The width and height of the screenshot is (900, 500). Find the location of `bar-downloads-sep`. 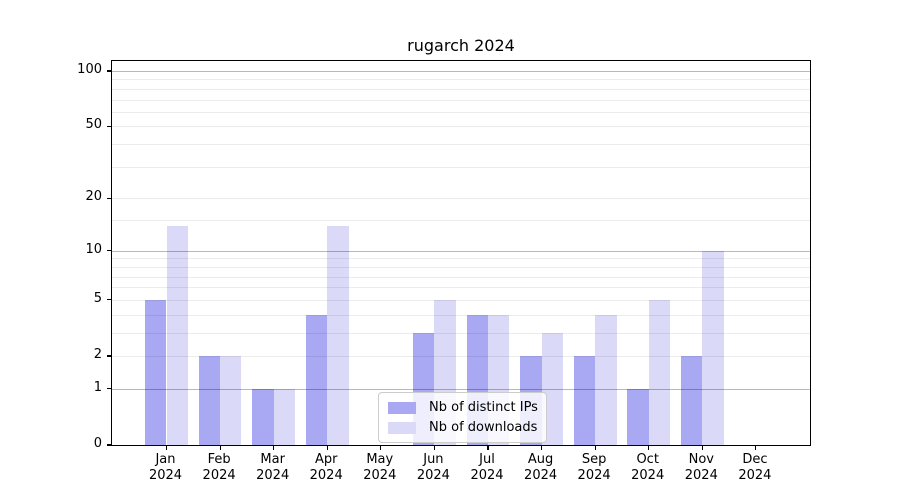

bar-downloads-sep is located at coordinates (606, 379).